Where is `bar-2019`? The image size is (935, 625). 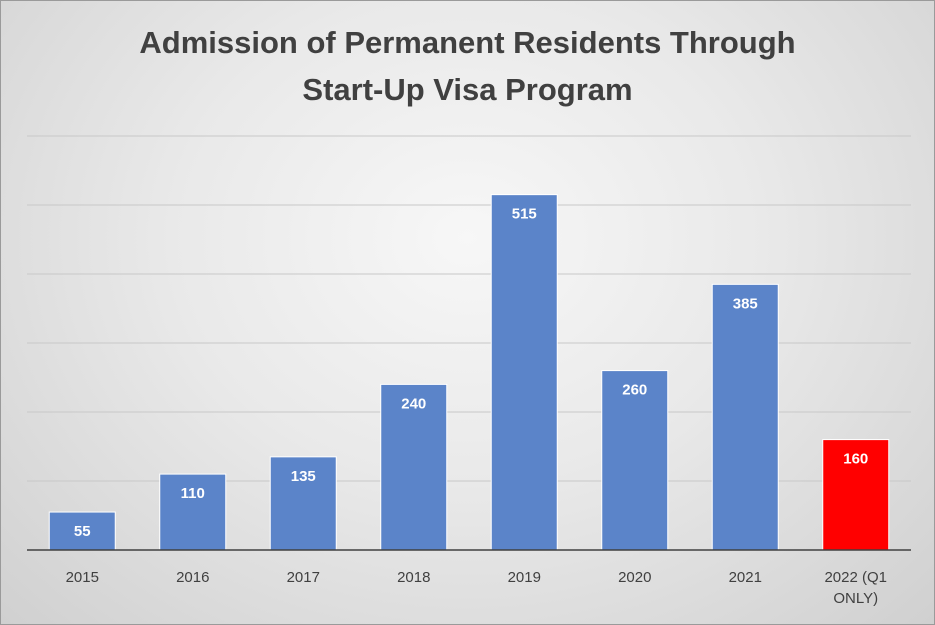
bar-2019 is located at coordinates (524, 372).